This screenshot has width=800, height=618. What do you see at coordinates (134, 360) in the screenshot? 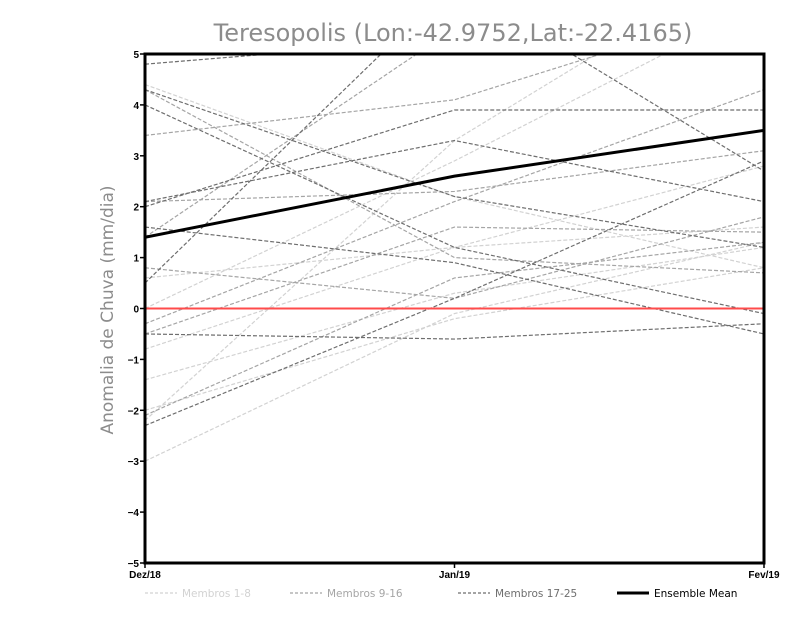
I see `y-tick-label: −1` at bounding box center [134, 360].